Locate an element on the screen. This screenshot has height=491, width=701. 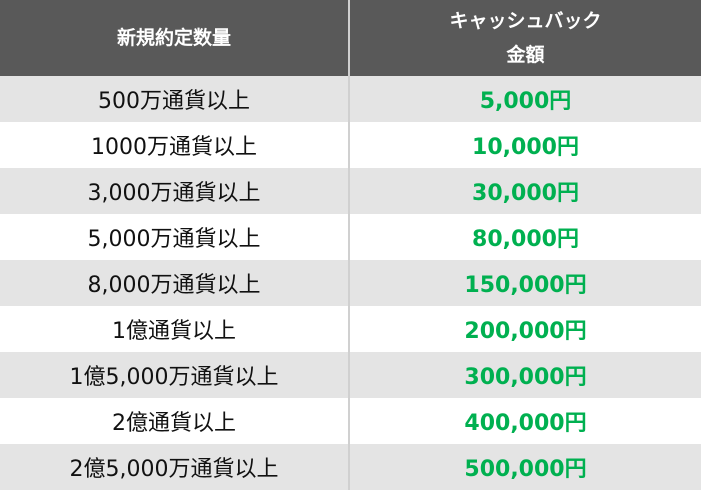
header-cashback: キャッシュバック 金額 is located at coordinates (525, 38).